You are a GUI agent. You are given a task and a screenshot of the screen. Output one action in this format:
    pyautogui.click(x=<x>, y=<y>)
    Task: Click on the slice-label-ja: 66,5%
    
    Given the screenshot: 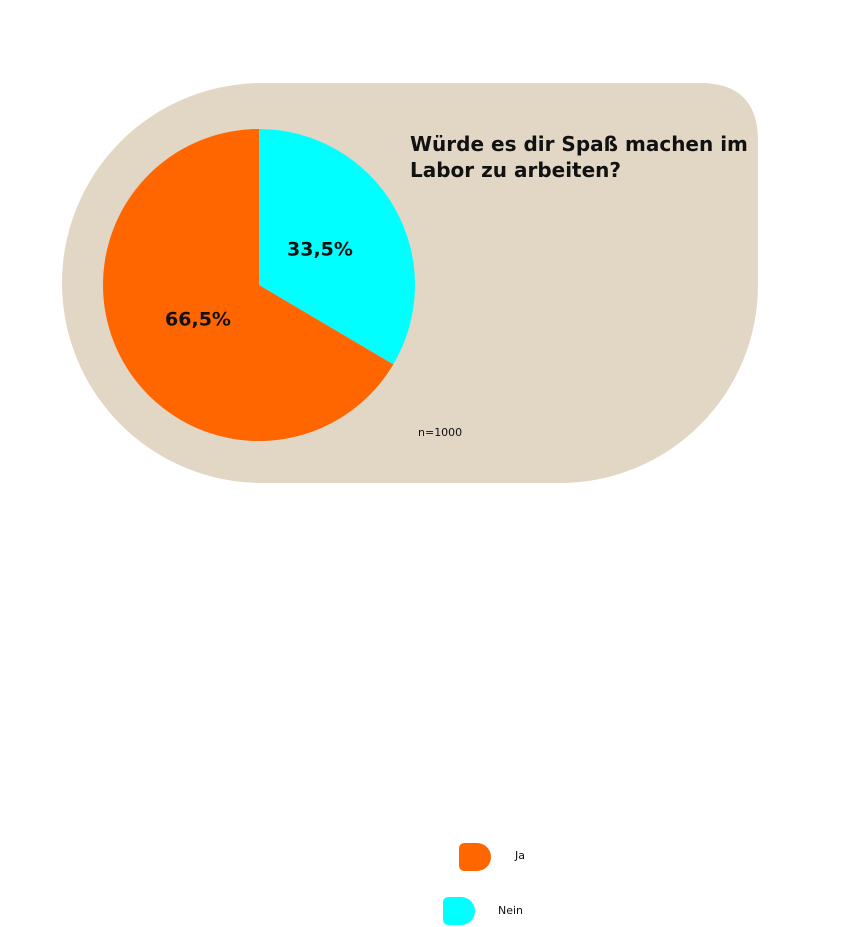 What is the action you would take?
    pyautogui.click(x=198, y=319)
    